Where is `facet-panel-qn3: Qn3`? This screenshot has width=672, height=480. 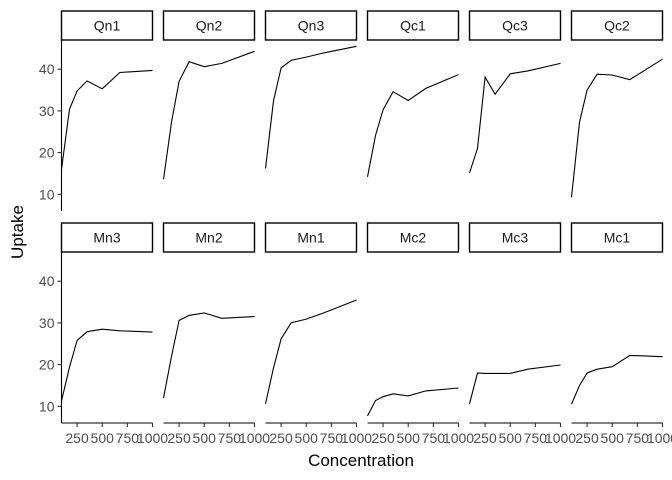 facet-panel-qn3: Qn3 is located at coordinates (311, 89).